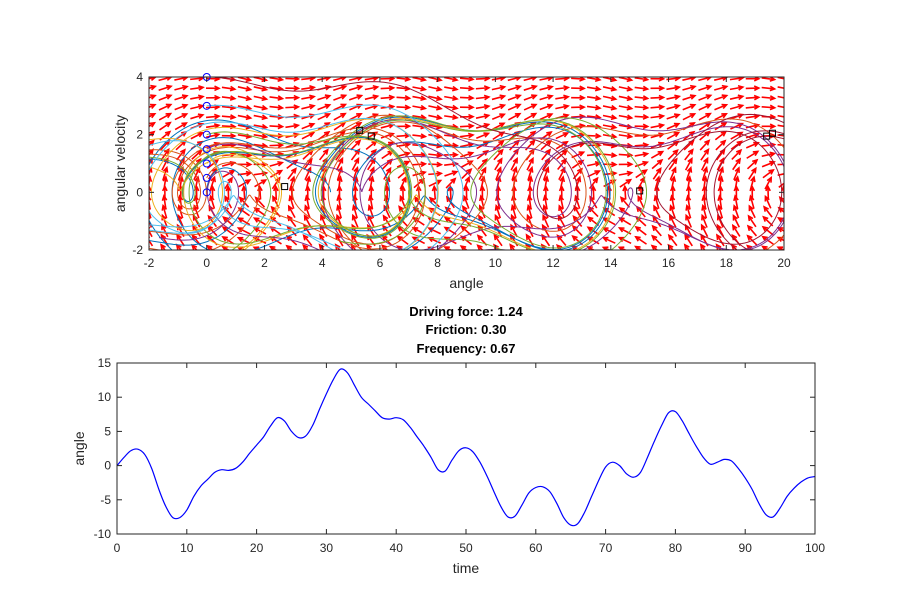 The width and height of the screenshot is (900, 600). I want to click on time-x-tick-label: 80, so click(676, 548).